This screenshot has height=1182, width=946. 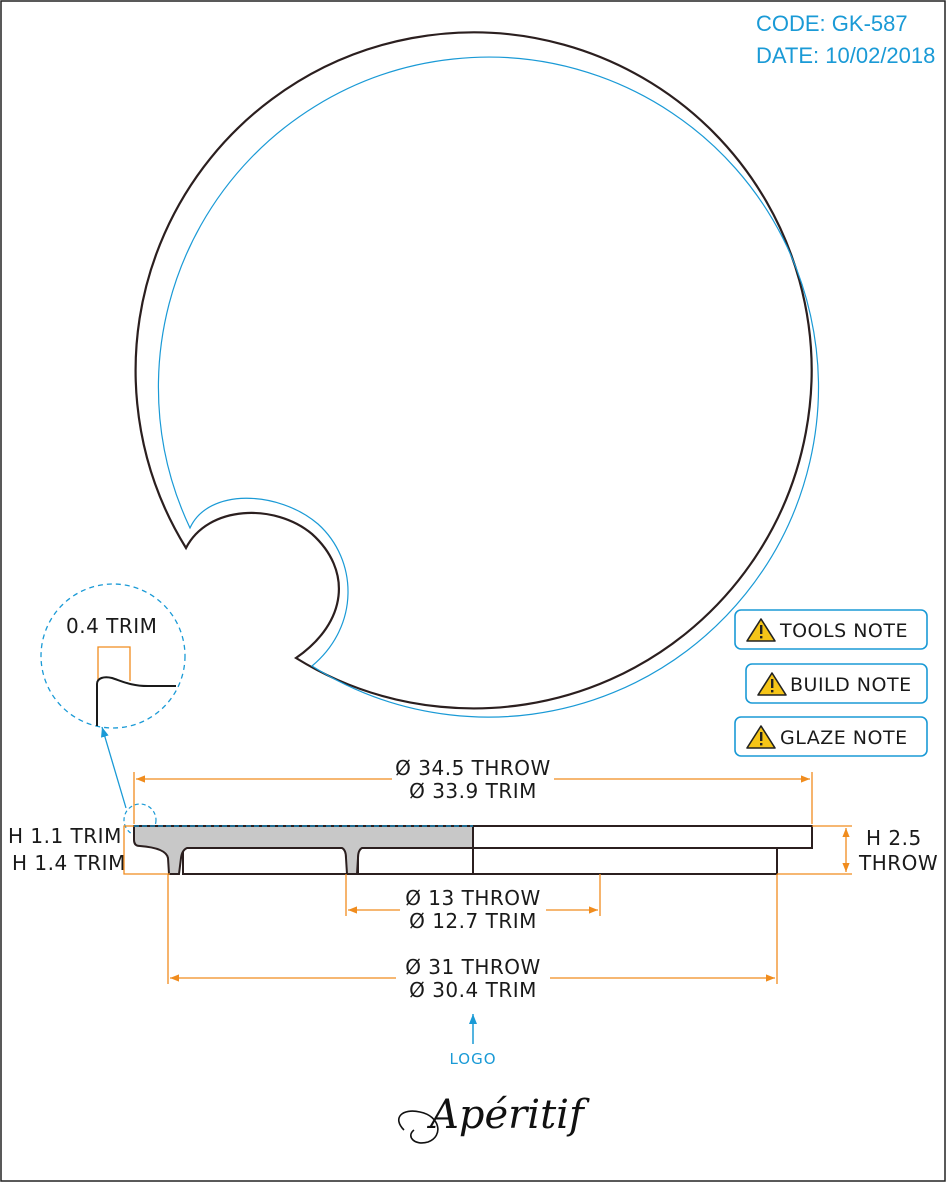 I want to click on plate-side-section, so click(x=473, y=850).